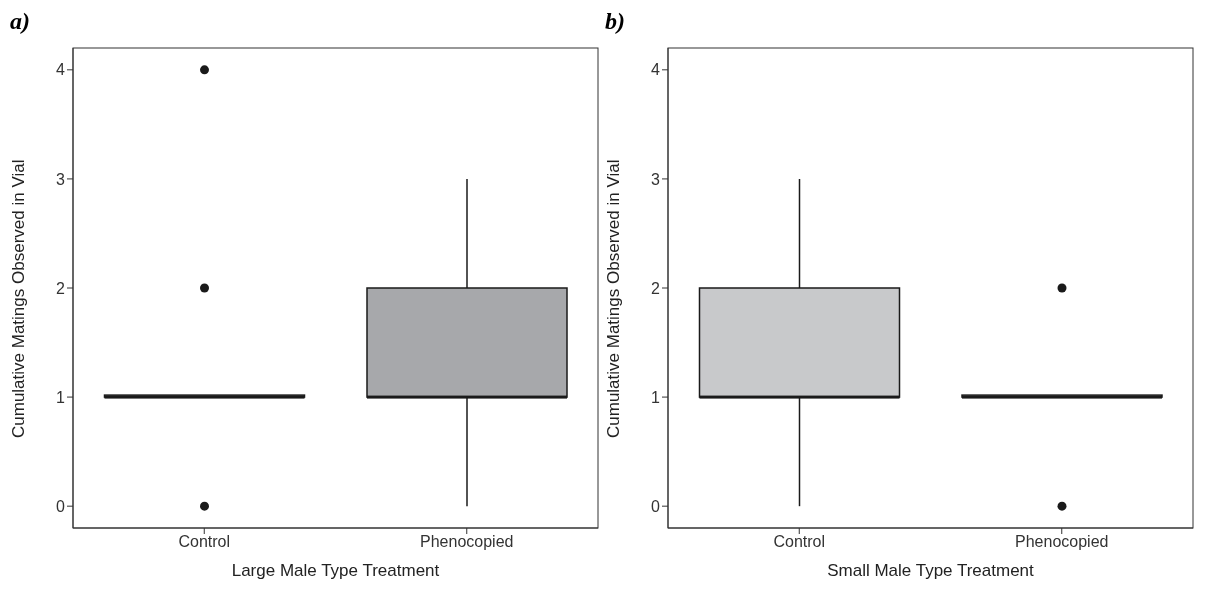  I want to click on x-axis-title: Small Male Type Treatment, so click(931, 570).